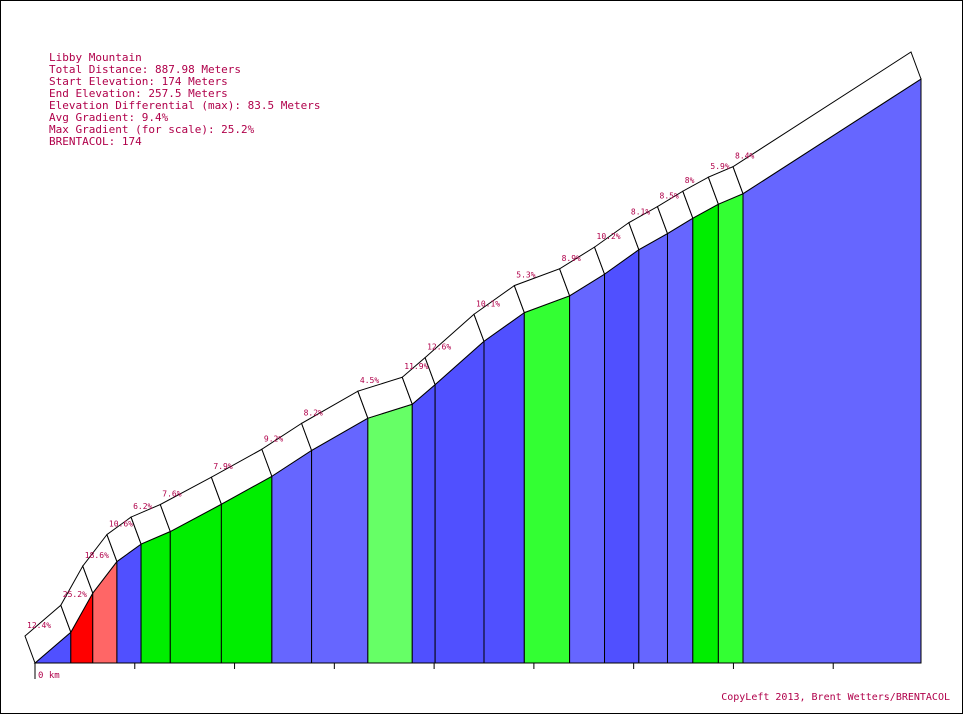  I want to click on gradient-label: 10.6%, so click(121, 524).